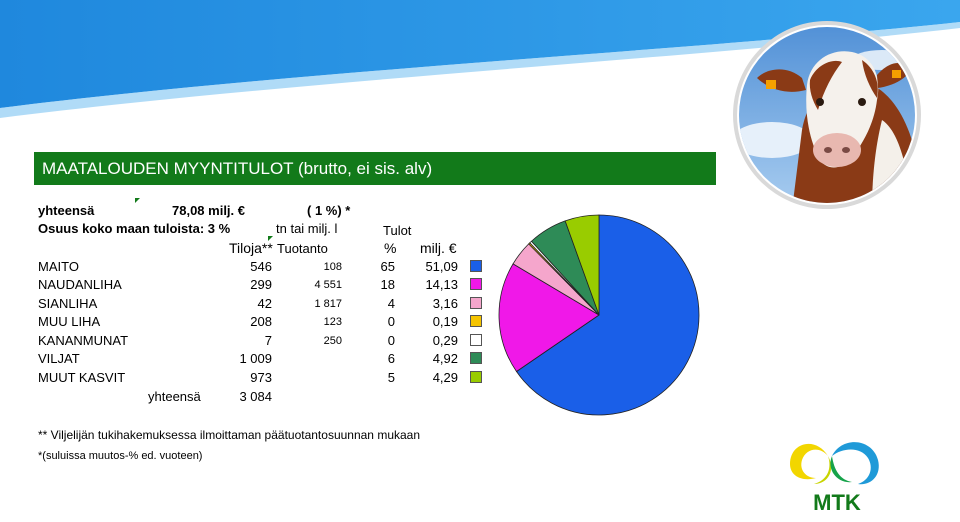 Image resolution: width=960 pixels, height=522 pixels. Describe the element at coordinates (582, 265) in the screenshot. I see `pie-slice-muut-kasvit` at that location.